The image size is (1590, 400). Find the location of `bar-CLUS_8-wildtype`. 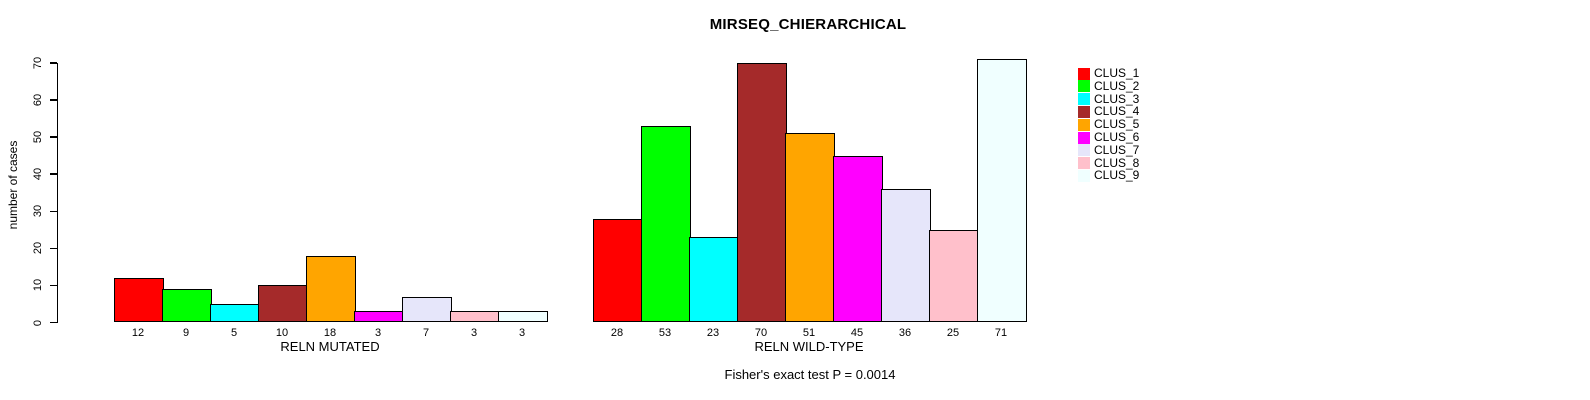

bar-CLUS_8-wildtype is located at coordinates (954, 276).